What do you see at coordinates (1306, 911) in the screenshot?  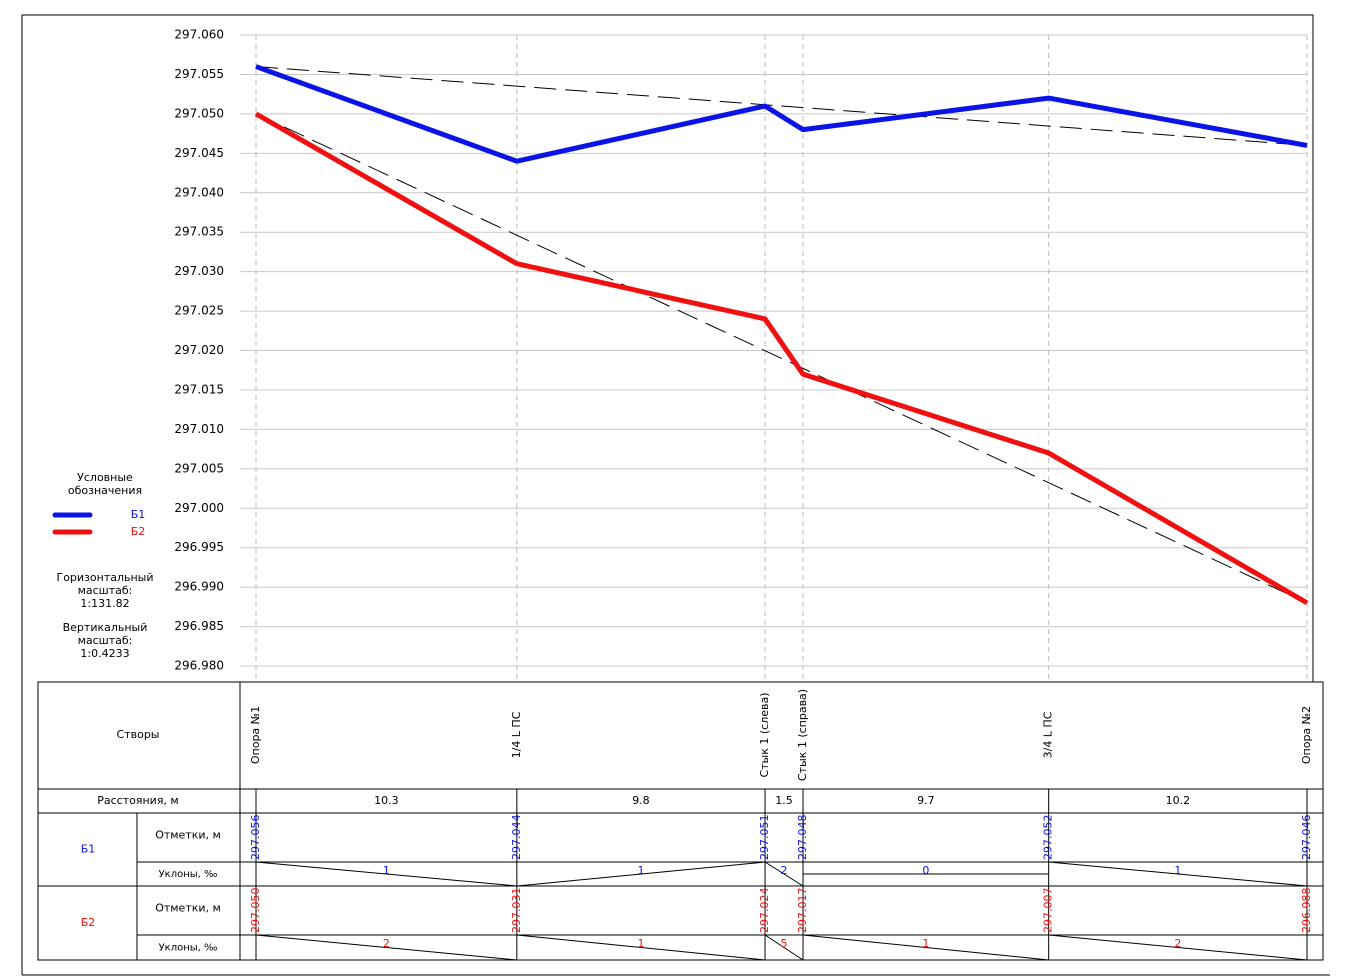 I see `elevation-value: 296.988` at bounding box center [1306, 911].